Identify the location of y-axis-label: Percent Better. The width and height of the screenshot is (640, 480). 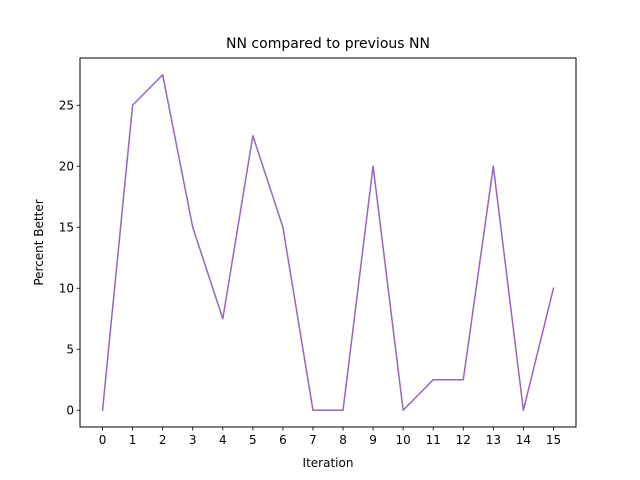
(39, 242).